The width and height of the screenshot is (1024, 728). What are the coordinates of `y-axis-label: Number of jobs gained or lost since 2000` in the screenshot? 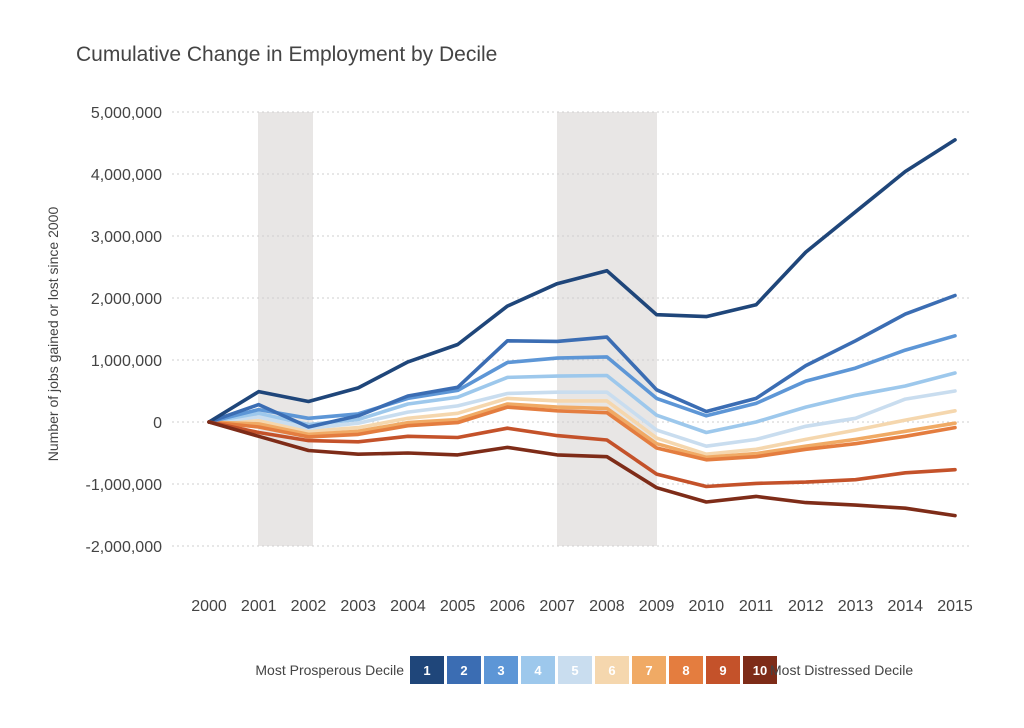 It's located at (53, 334).